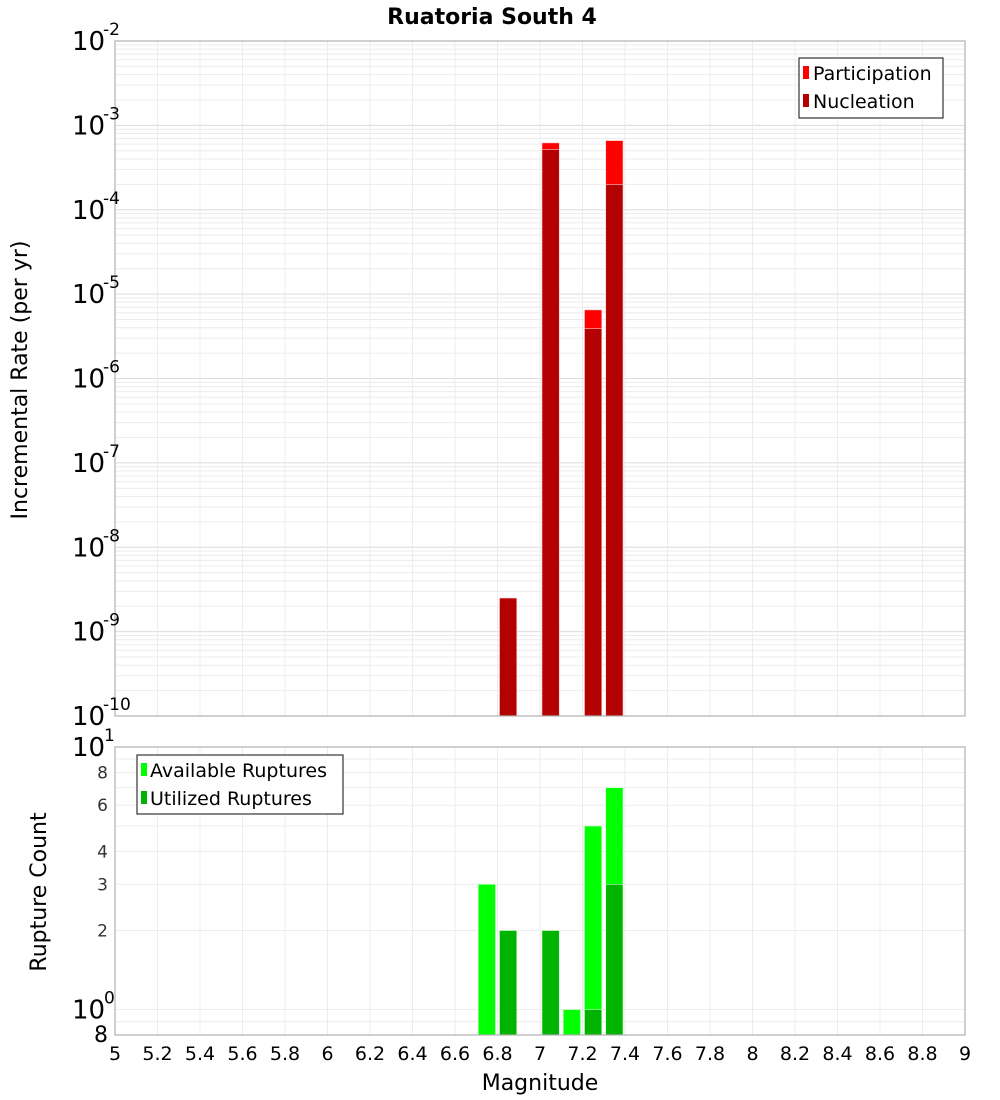 The height and width of the screenshot is (1100, 1000). Describe the element at coordinates (111, 283) in the screenshot. I see `y-tick-exponent: -5` at that location.